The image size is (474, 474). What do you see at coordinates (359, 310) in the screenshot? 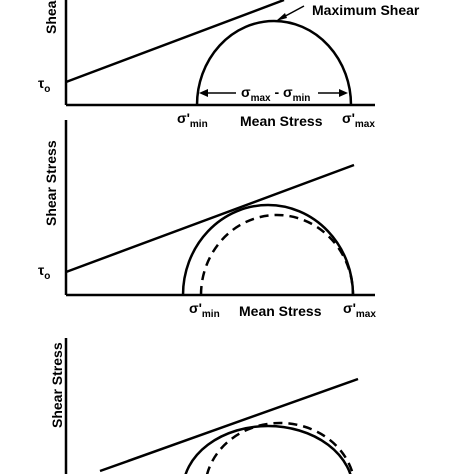
I see `panel-2-sigma-max-label: σ'max` at bounding box center [359, 310].